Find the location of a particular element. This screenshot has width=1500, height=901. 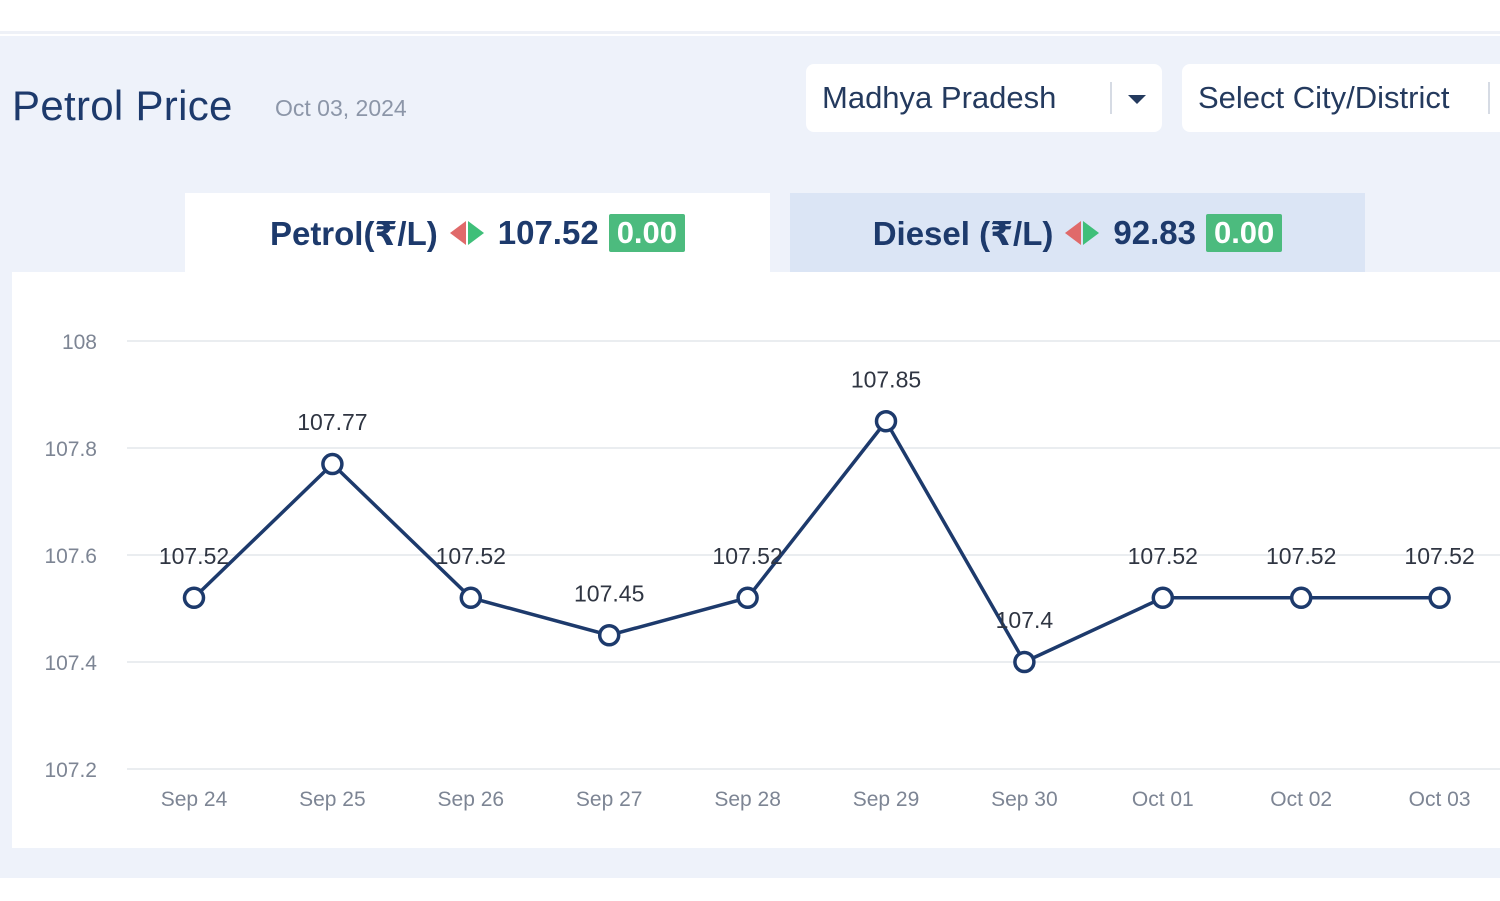

top-strip is located at coordinates (750, 17).